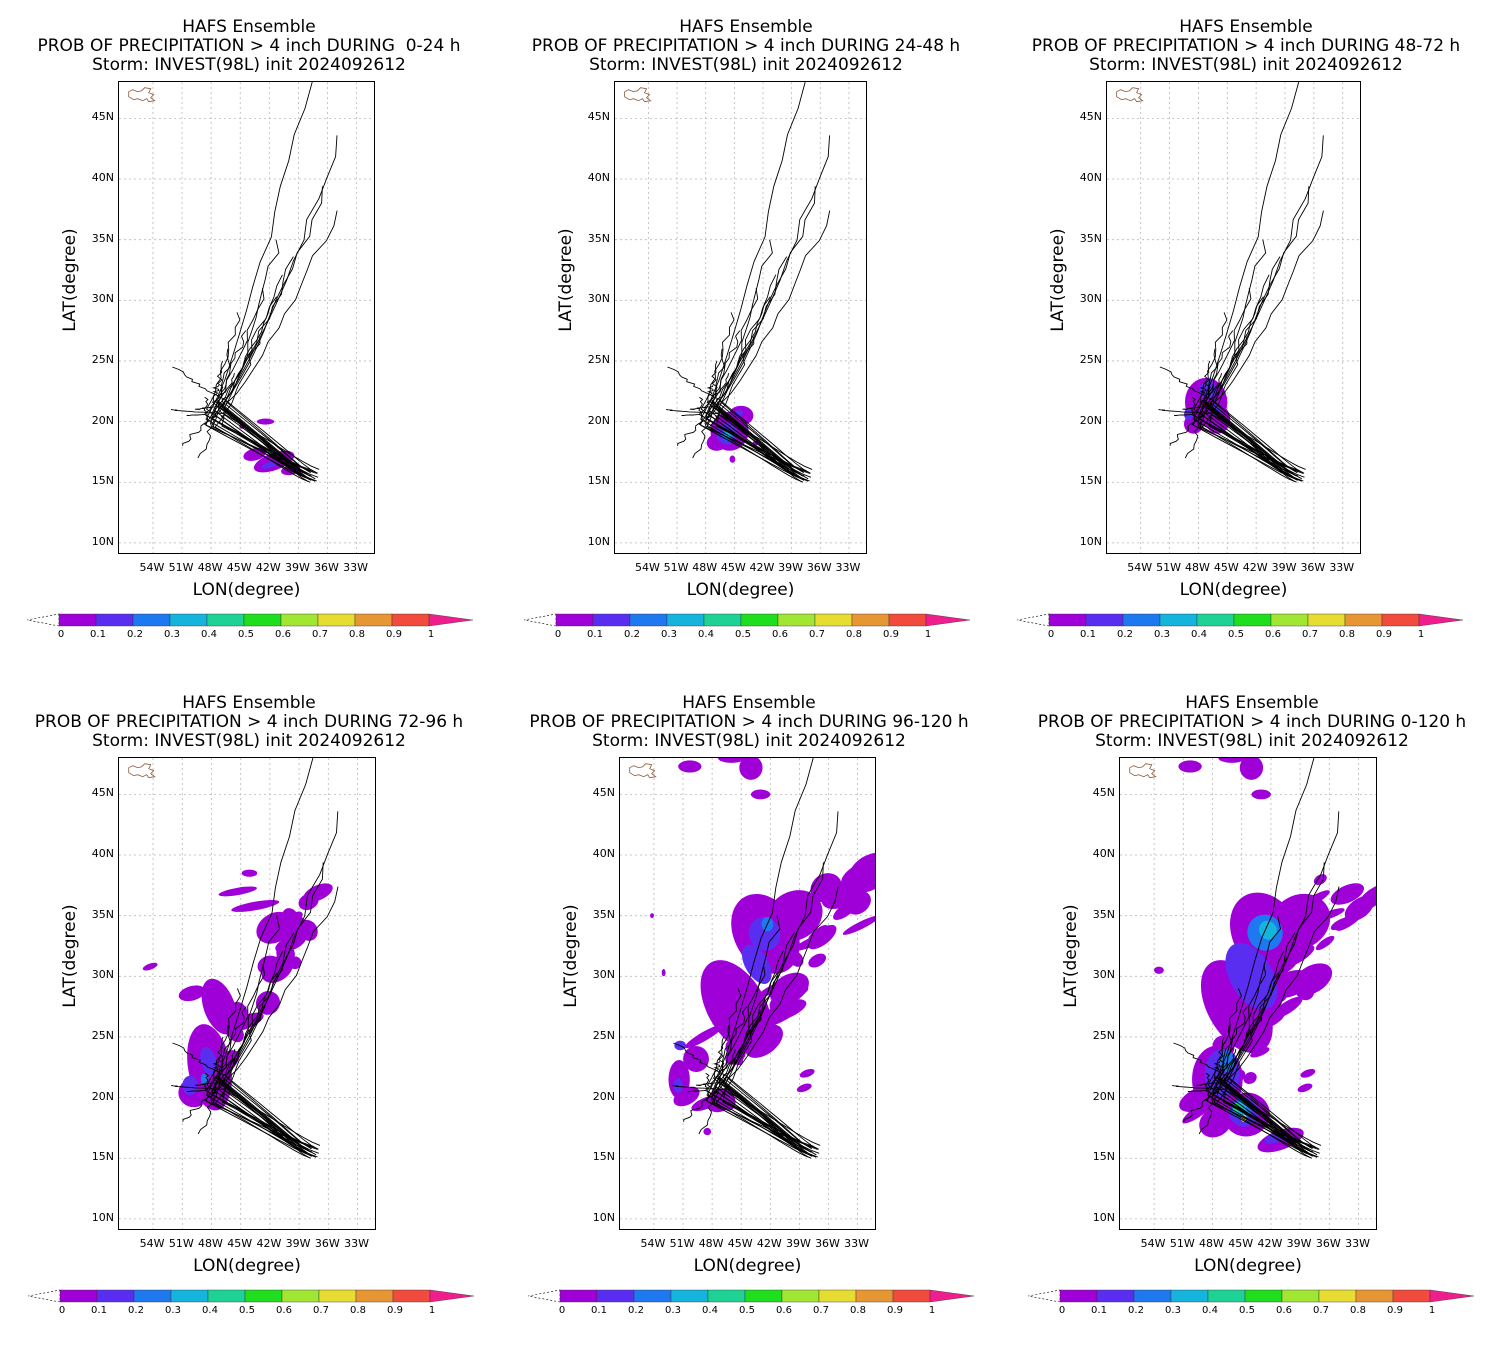 The height and width of the screenshot is (1352, 1495). What do you see at coordinates (209, 634) in the screenshot?
I see `colorbar-tick-label: 0.4` at bounding box center [209, 634].